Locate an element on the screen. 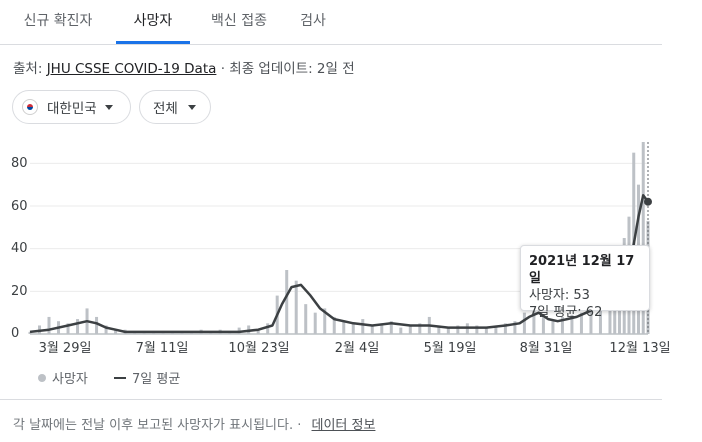 The height and width of the screenshot is (442, 702). tab-vaccinations: 백신 접종 is located at coordinates (239, 21).